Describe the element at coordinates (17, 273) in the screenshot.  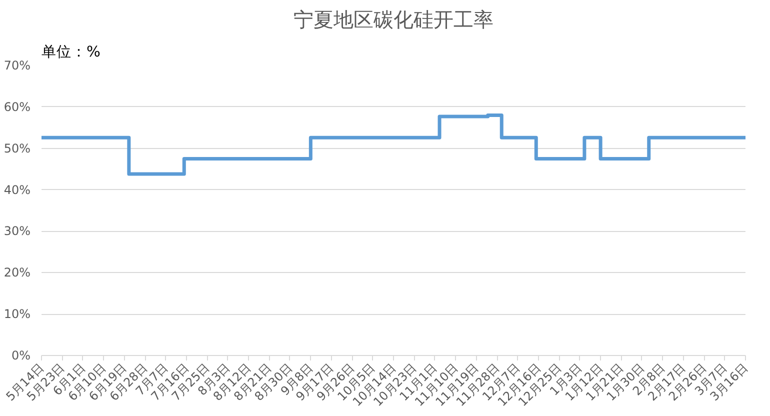
I see `y-tick-label: 20%` at that location.